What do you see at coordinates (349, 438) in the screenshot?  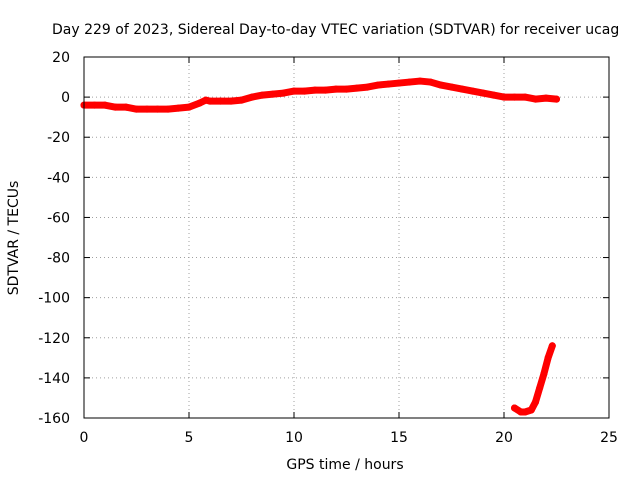 I see `x-tick-labels: 0 5 10 15 20 25` at bounding box center [349, 438].